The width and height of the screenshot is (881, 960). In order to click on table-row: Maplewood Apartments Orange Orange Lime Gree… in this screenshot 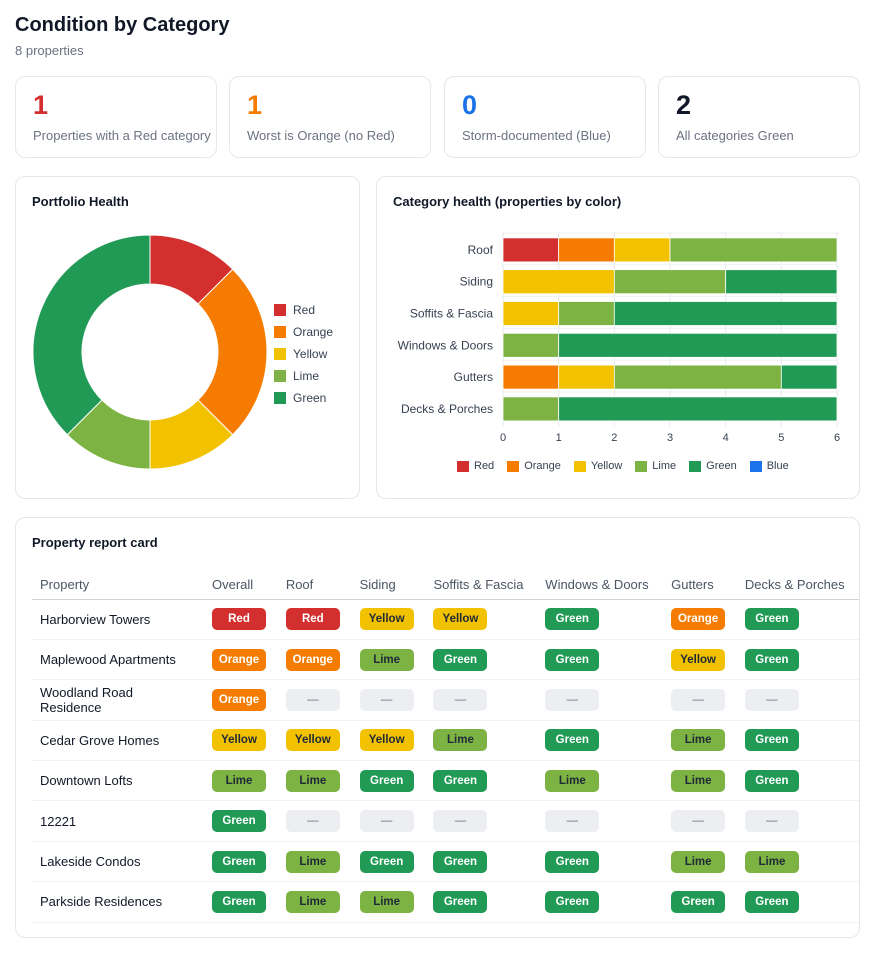, I will do `click(445, 660)`.